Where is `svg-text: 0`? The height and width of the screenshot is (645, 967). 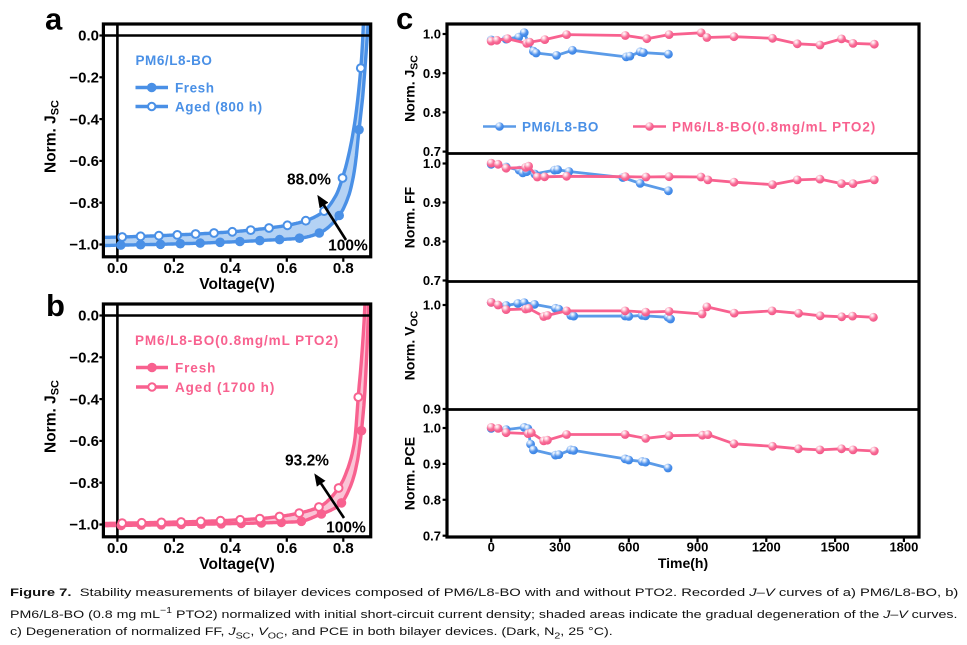 svg-text: 0 is located at coordinates (491, 547).